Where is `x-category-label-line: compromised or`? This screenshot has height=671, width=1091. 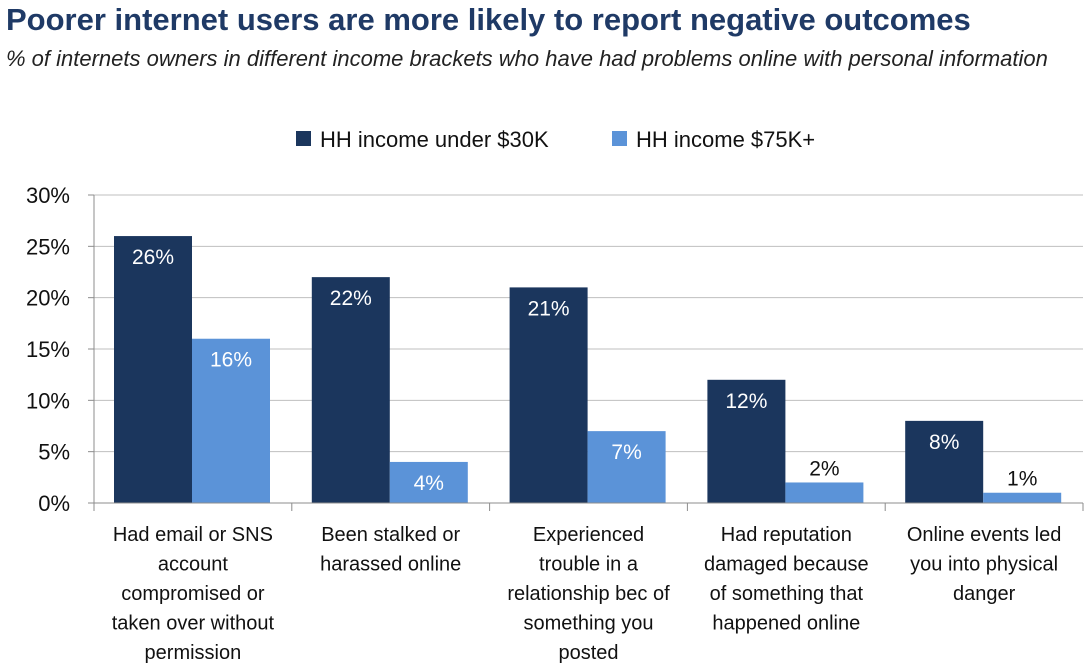 x-category-label-line: compromised or is located at coordinates (193, 594).